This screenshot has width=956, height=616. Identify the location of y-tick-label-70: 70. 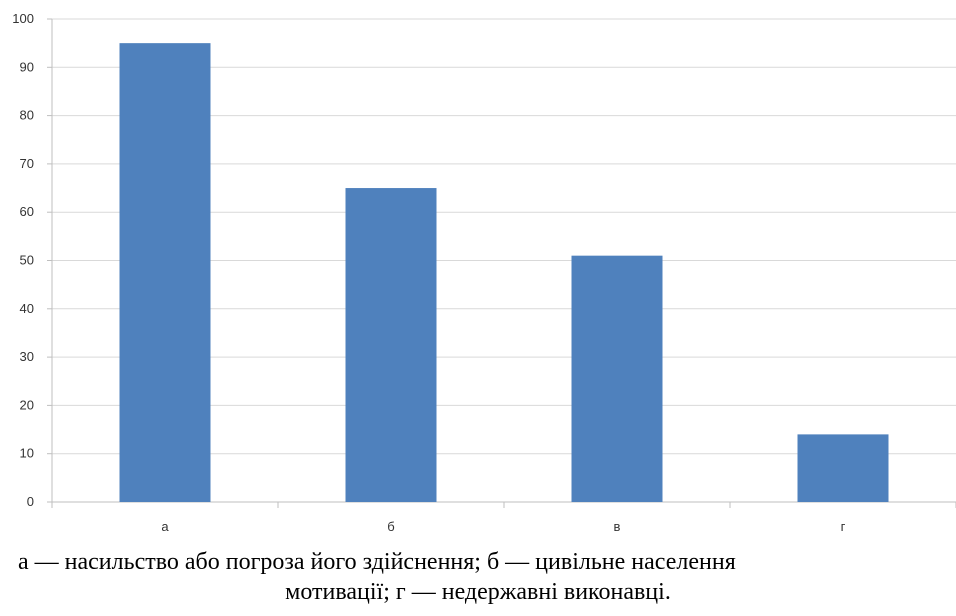
(27, 163).